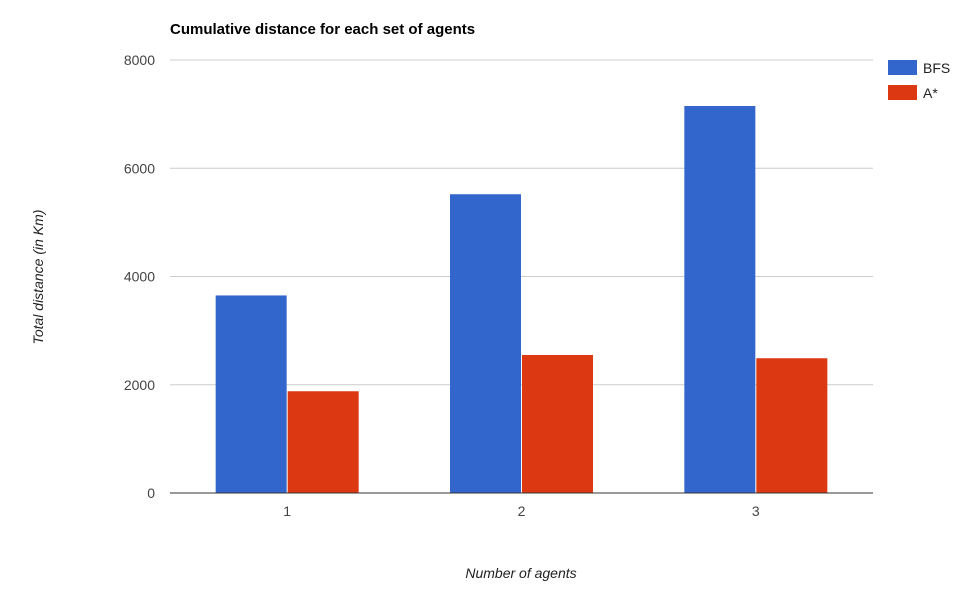 This screenshot has width=971, height=590. I want to click on legend-label: A*, so click(930, 93).